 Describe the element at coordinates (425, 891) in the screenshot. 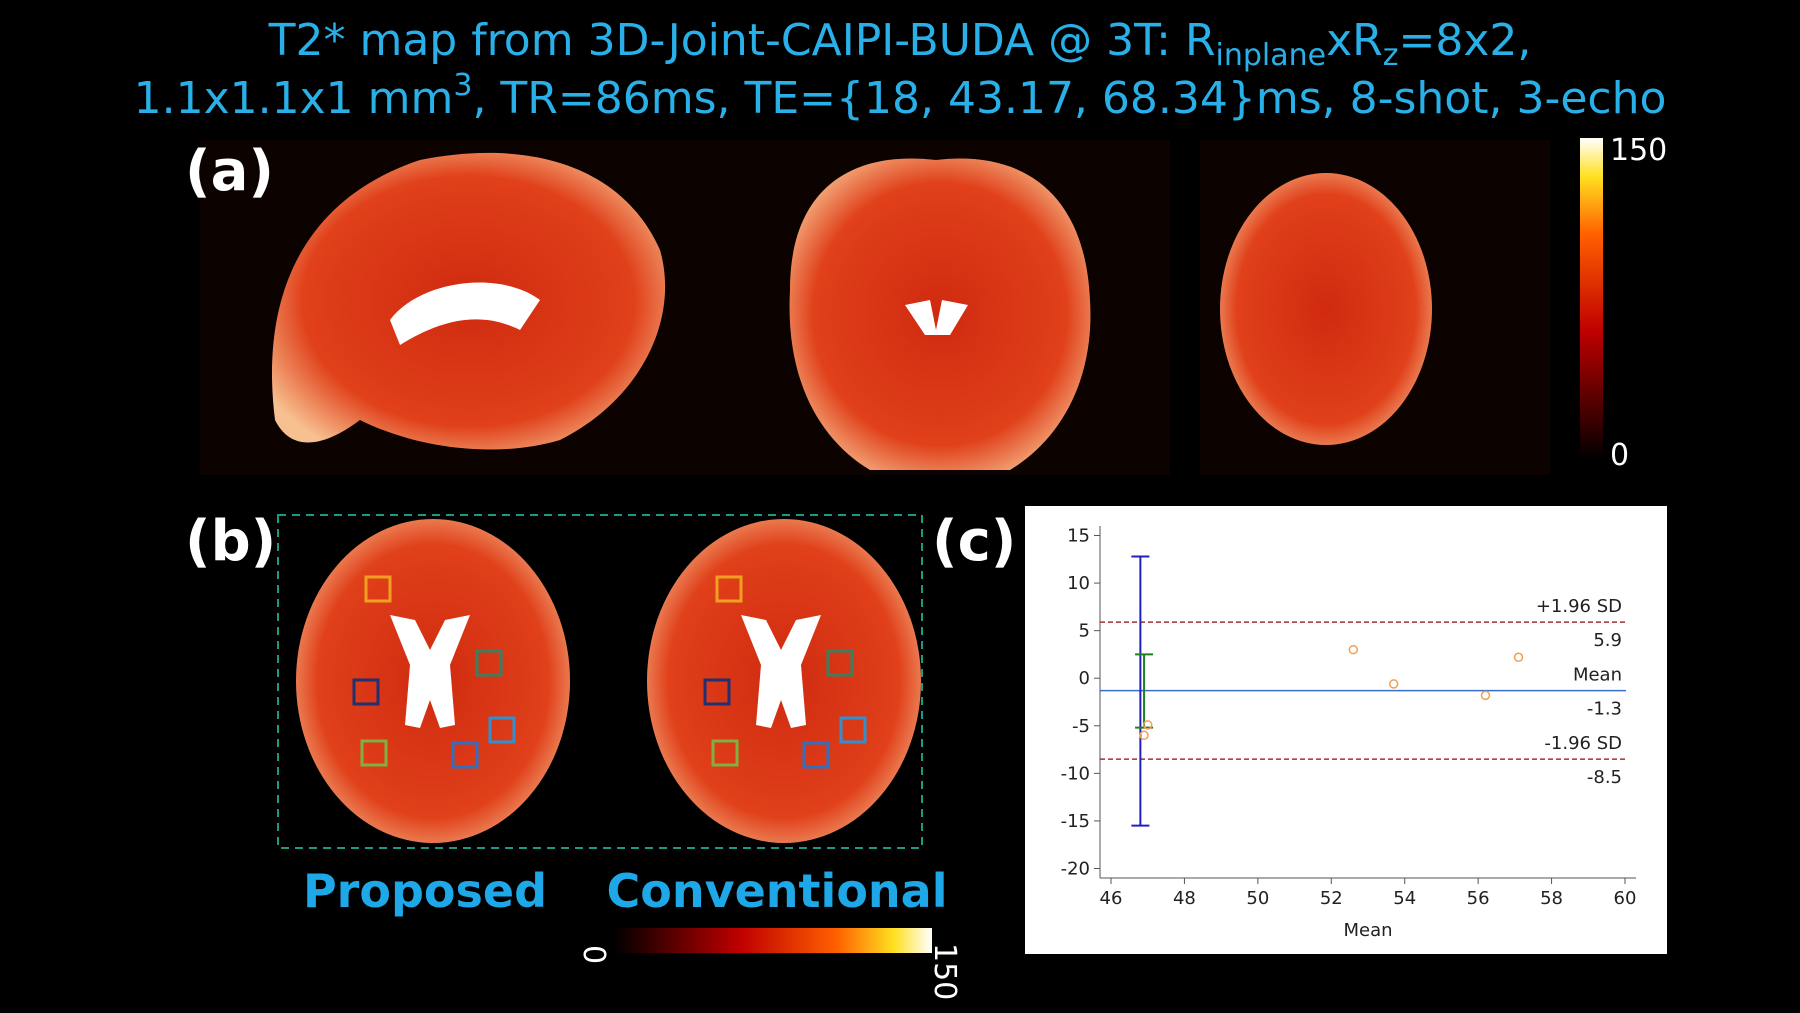

I see `method-label: Proposed` at that location.